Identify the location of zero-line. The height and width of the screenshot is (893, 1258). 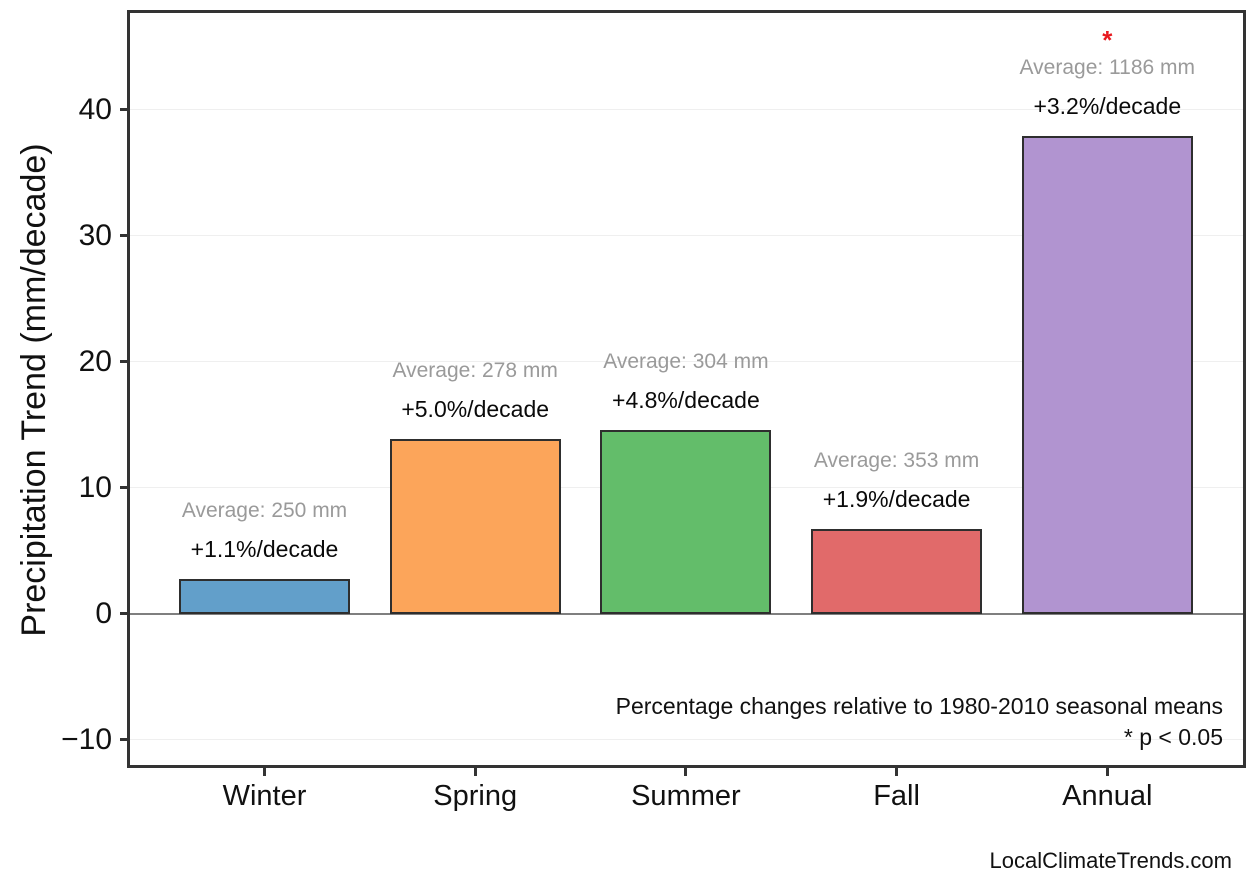
(686, 613).